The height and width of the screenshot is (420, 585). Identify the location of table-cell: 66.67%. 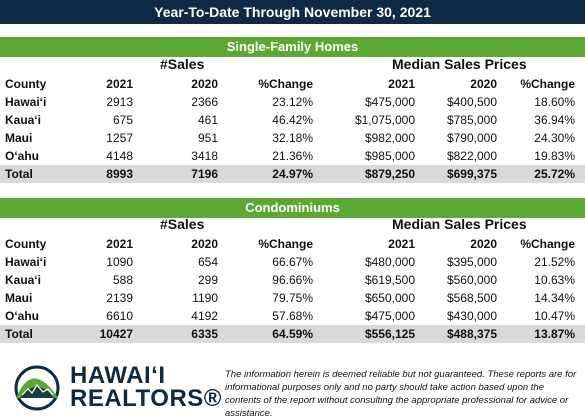
(292, 262).